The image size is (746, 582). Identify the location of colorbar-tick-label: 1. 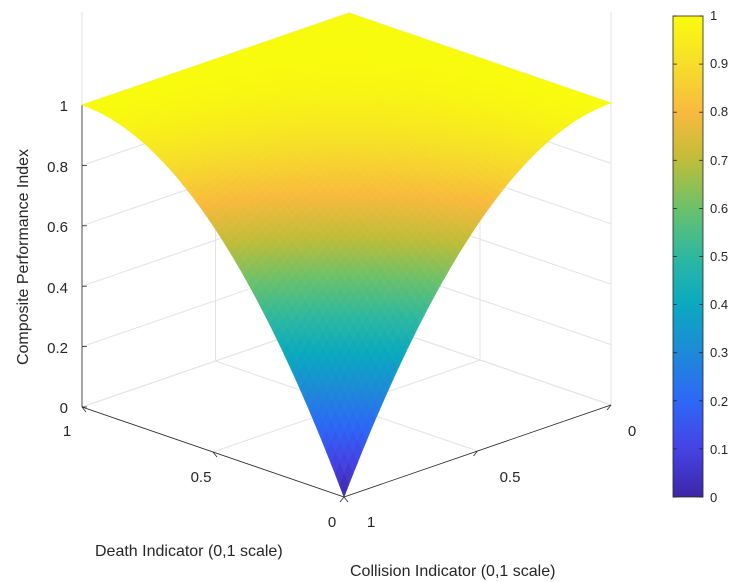
(713, 15).